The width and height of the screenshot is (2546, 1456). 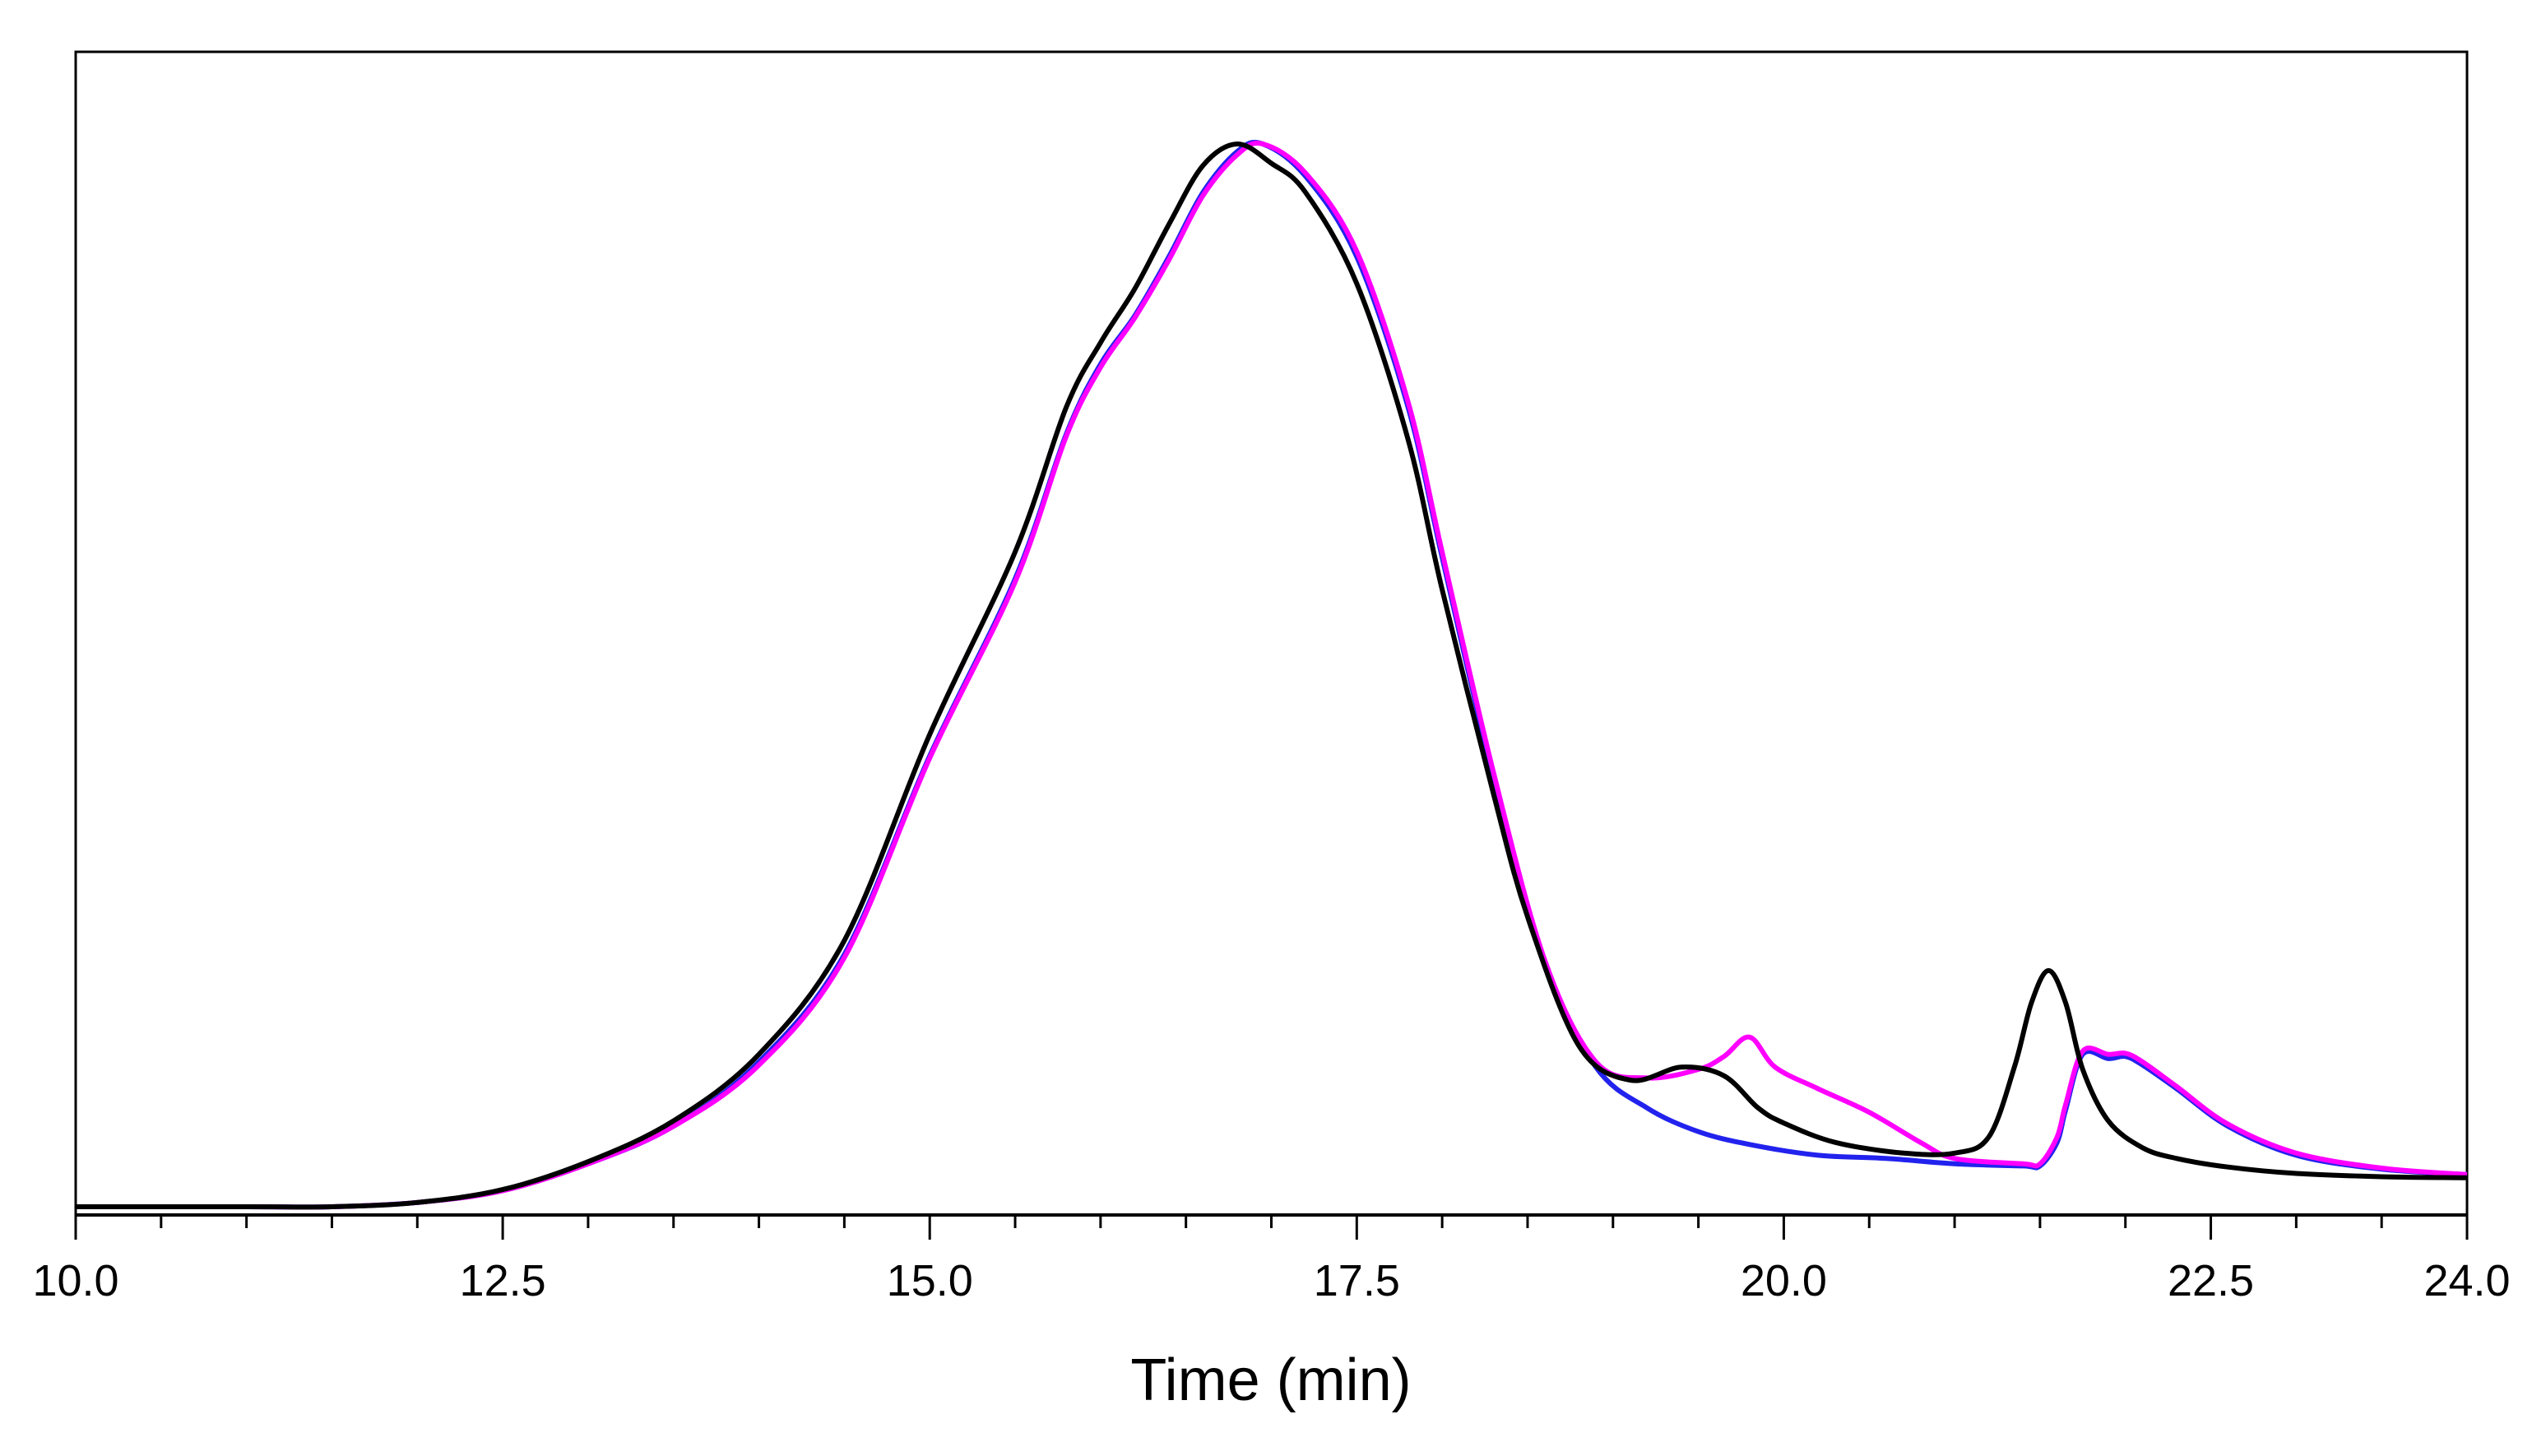 I want to click on x-tick-label: 15.0, so click(x=930, y=1280).